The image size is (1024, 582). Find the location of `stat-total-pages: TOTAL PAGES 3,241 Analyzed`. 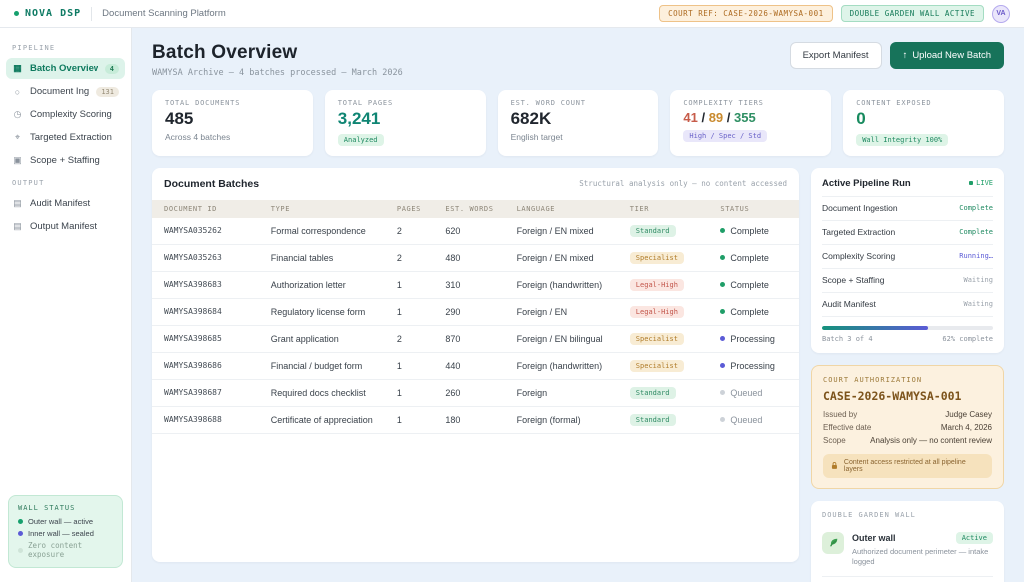

stat-total-pages: TOTAL PAGES 3,241 Analyzed is located at coordinates (405, 123).